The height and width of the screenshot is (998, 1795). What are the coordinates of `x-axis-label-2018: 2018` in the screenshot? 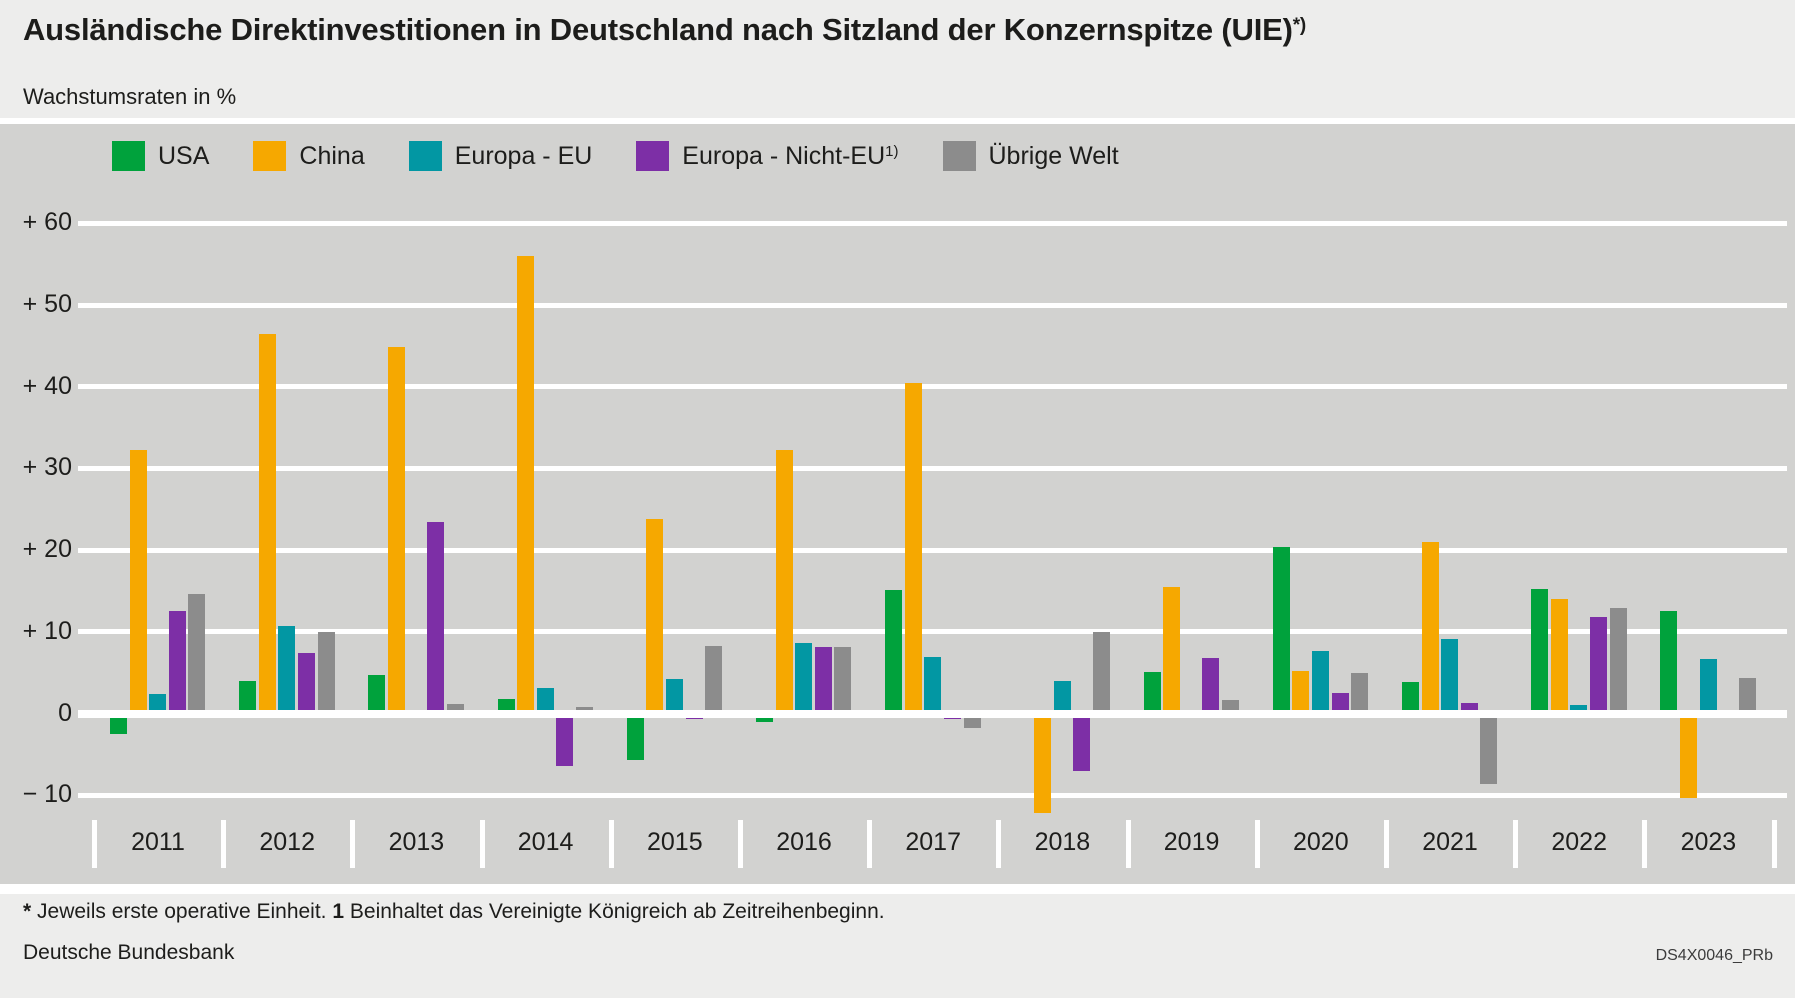 It's located at (1062, 842).